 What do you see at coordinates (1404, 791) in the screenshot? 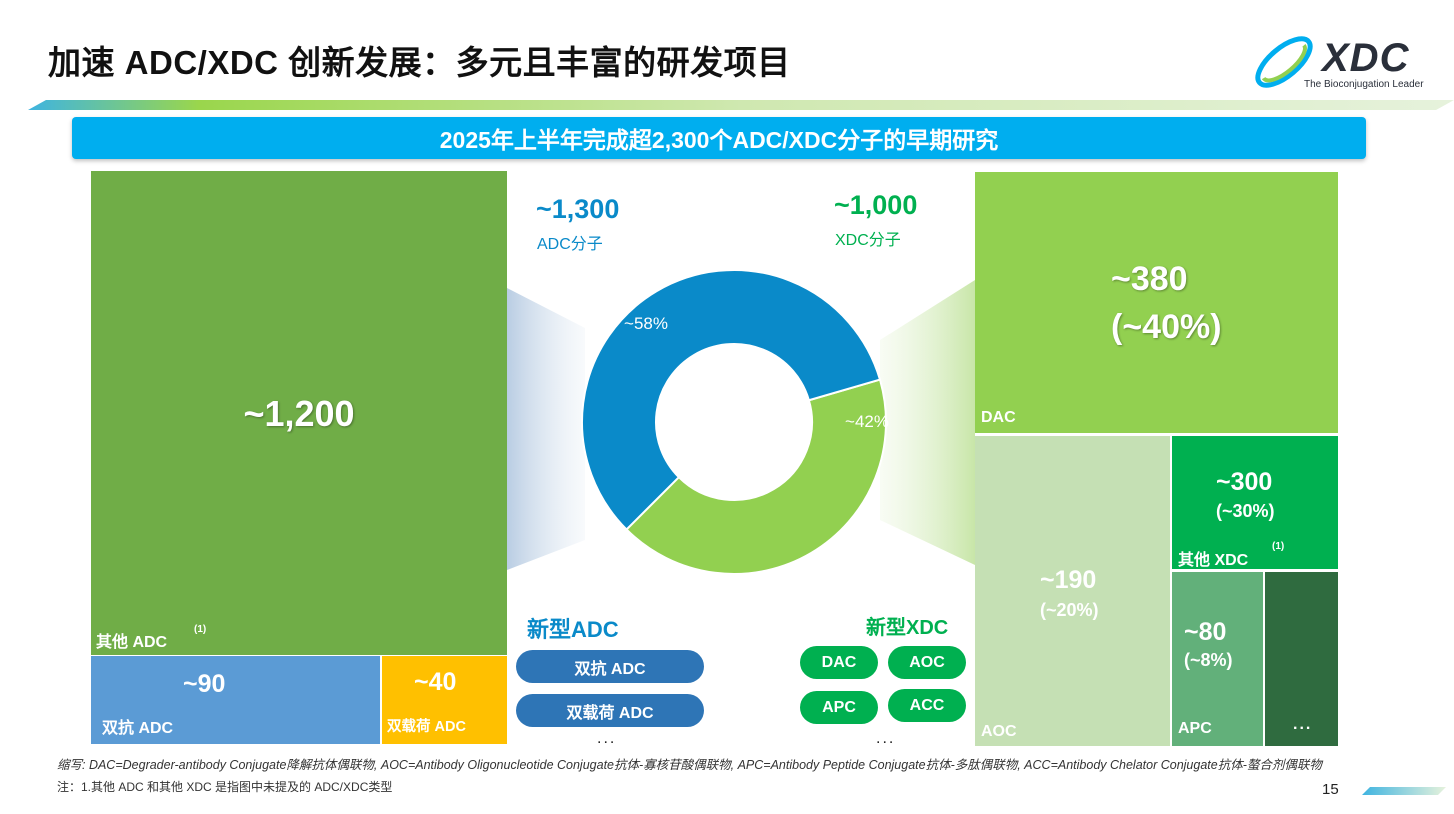
I see `footer-stripe` at bounding box center [1404, 791].